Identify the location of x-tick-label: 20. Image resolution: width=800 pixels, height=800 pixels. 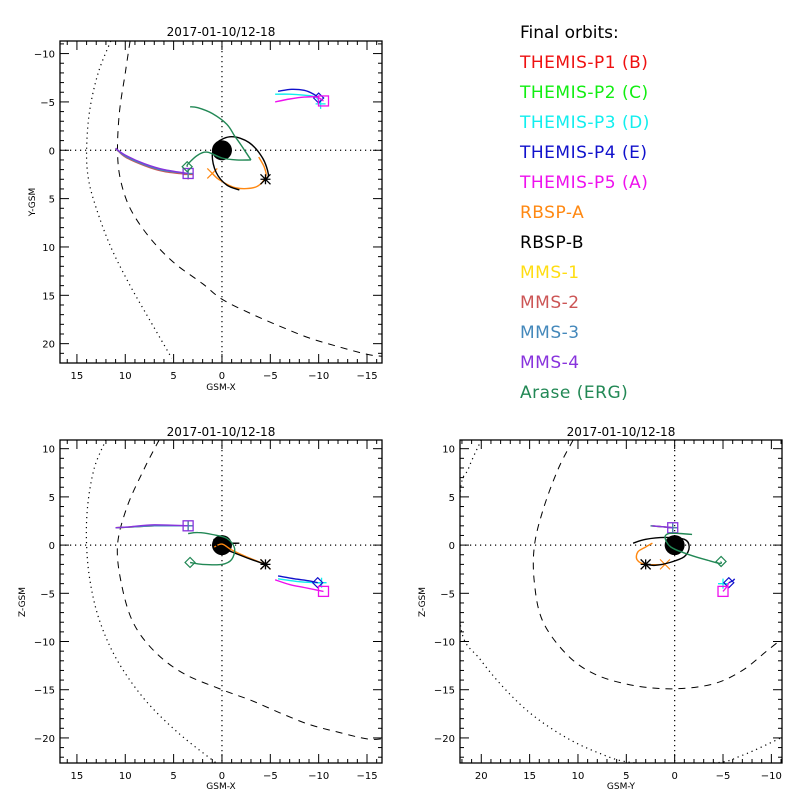
(481, 776).